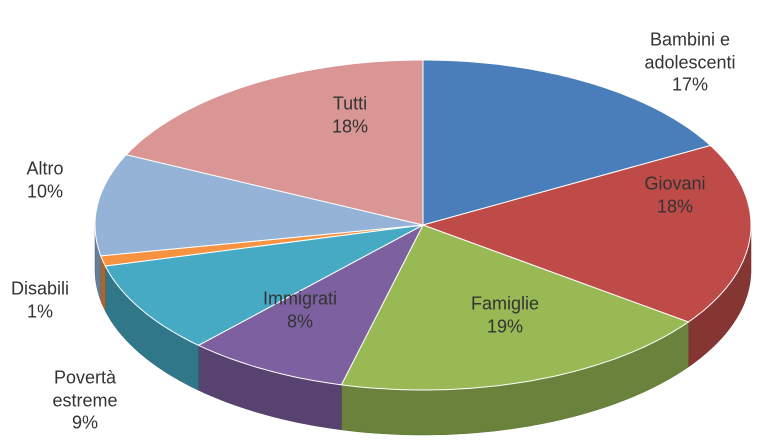 The height and width of the screenshot is (443, 764). I want to click on category-name: Altro, so click(45, 168).